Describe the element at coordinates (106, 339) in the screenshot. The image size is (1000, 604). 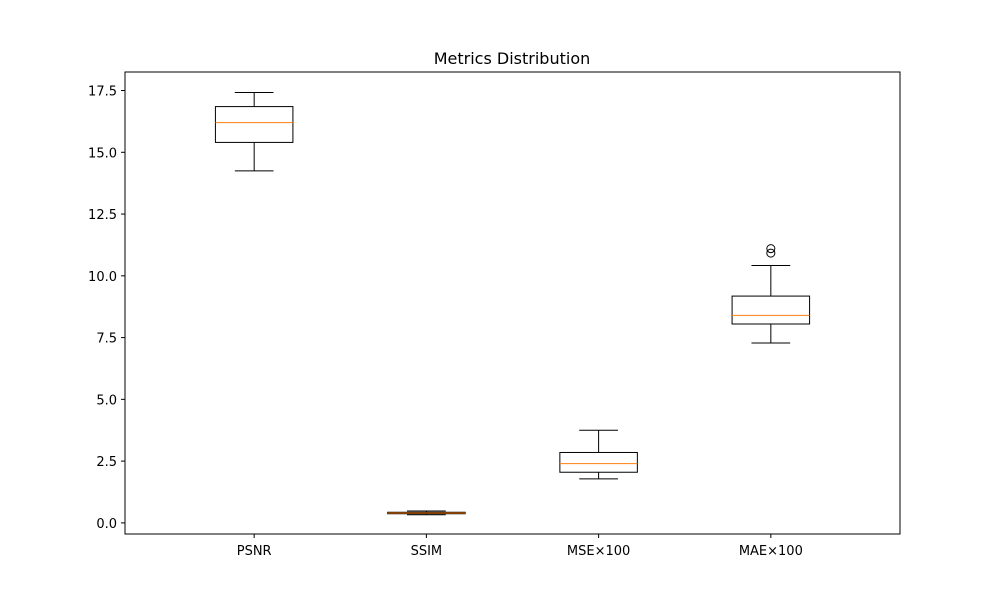
I see `y-tick-label: 7.5` at that location.